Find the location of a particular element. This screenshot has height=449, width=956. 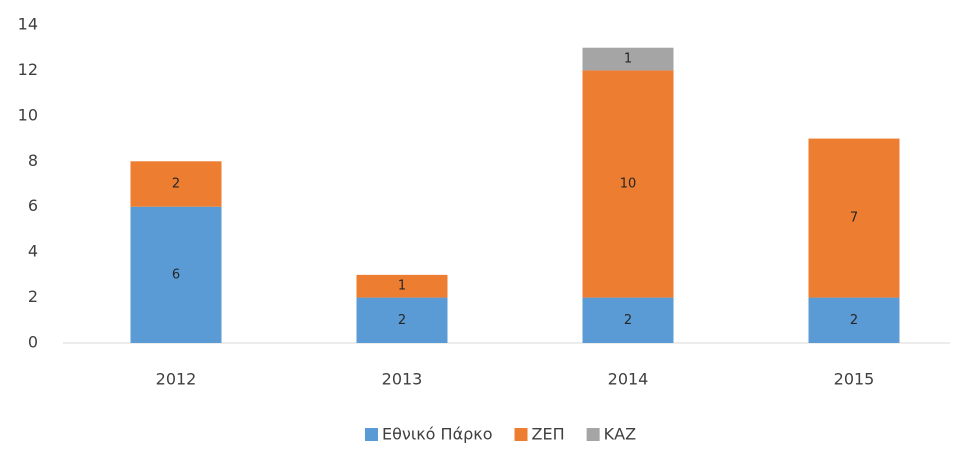

y-tick-label: 8 is located at coordinates (33, 160).